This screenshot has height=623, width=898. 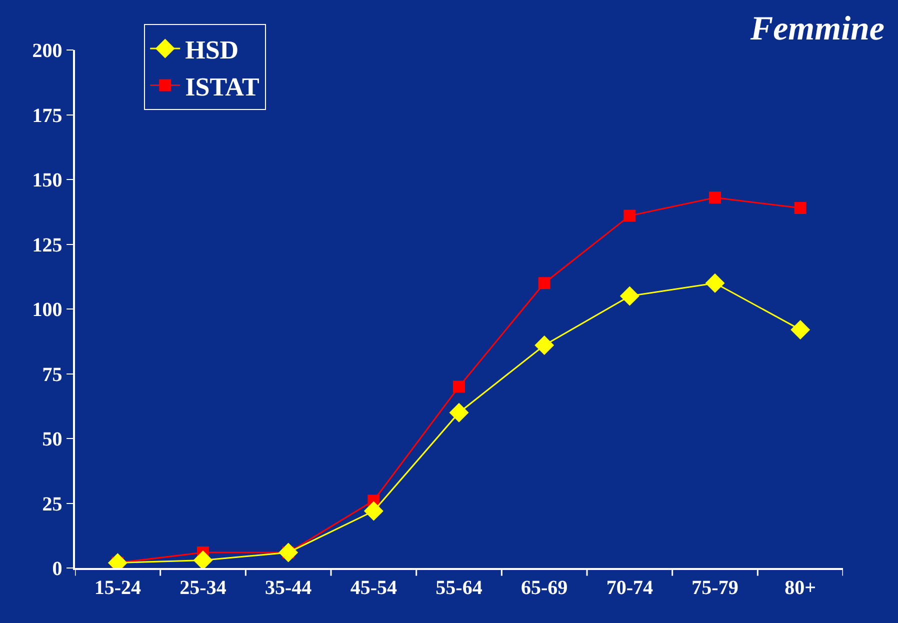 I want to click on x-tick-label: 70-74, so click(x=630, y=587).